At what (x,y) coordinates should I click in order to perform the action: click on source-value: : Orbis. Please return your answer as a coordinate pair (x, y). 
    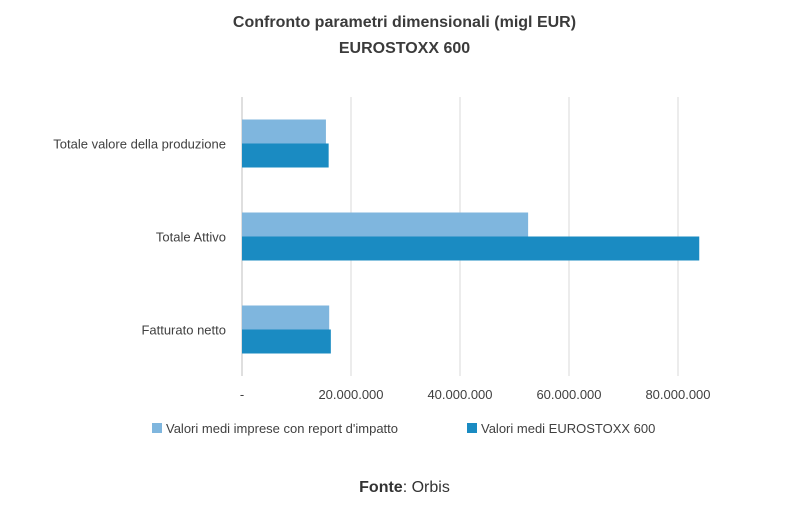
    Looking at the image, I should click on (426, 487).